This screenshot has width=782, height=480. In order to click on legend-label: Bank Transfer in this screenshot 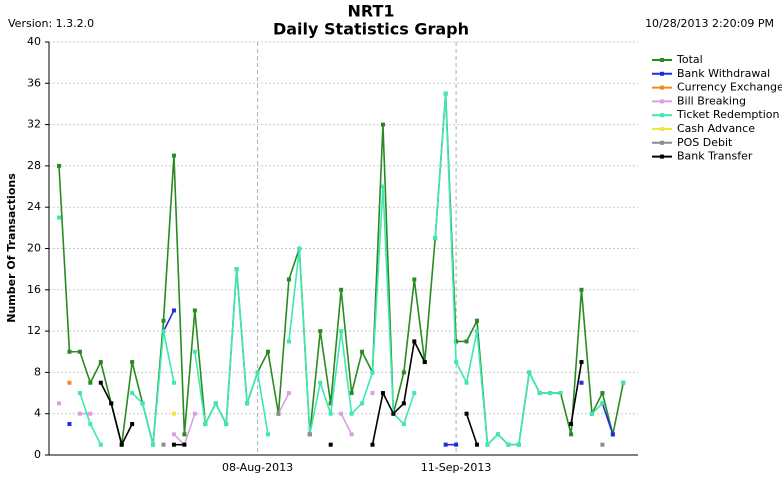, I will do `click(715, 156)`.